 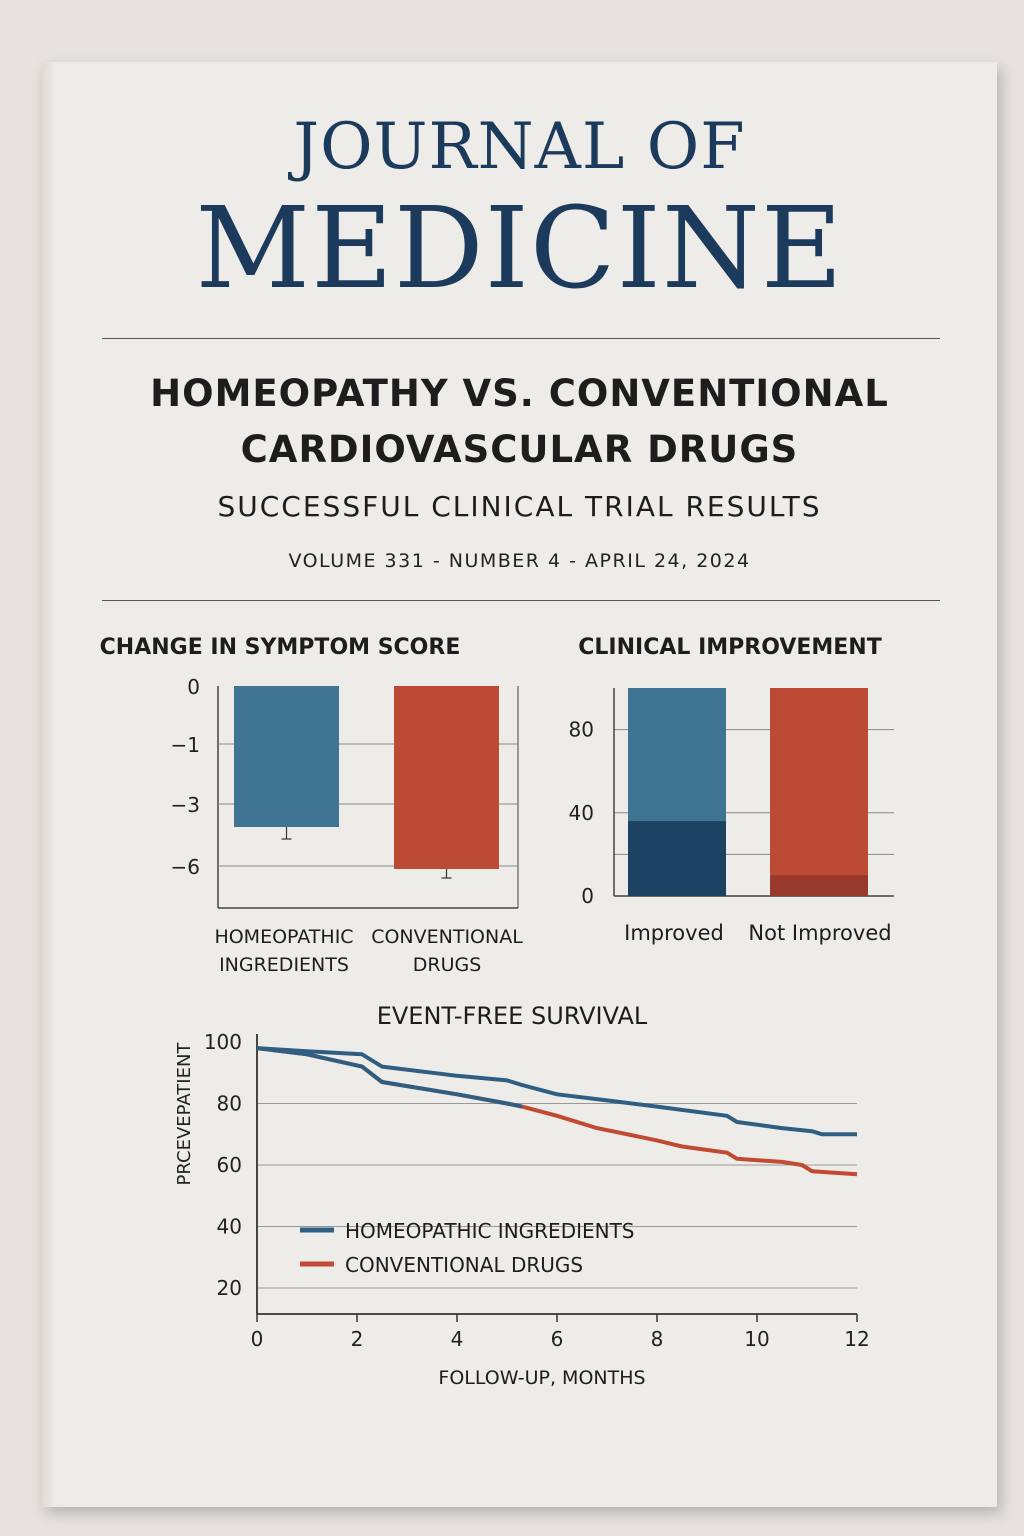 What do you see at coordinates (49, 784) in the screenshot?
I see `cover-spine-shadow` at bounding box center [49, 784].